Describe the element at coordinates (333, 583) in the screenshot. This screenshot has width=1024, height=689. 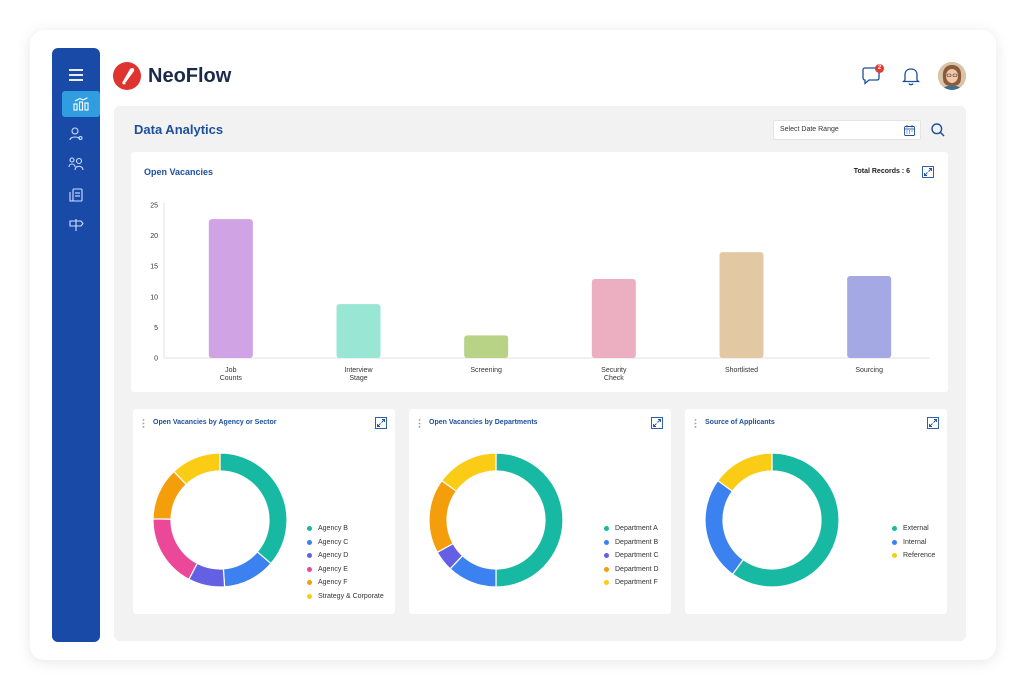
I see `legend-label: Agency F` at that location.